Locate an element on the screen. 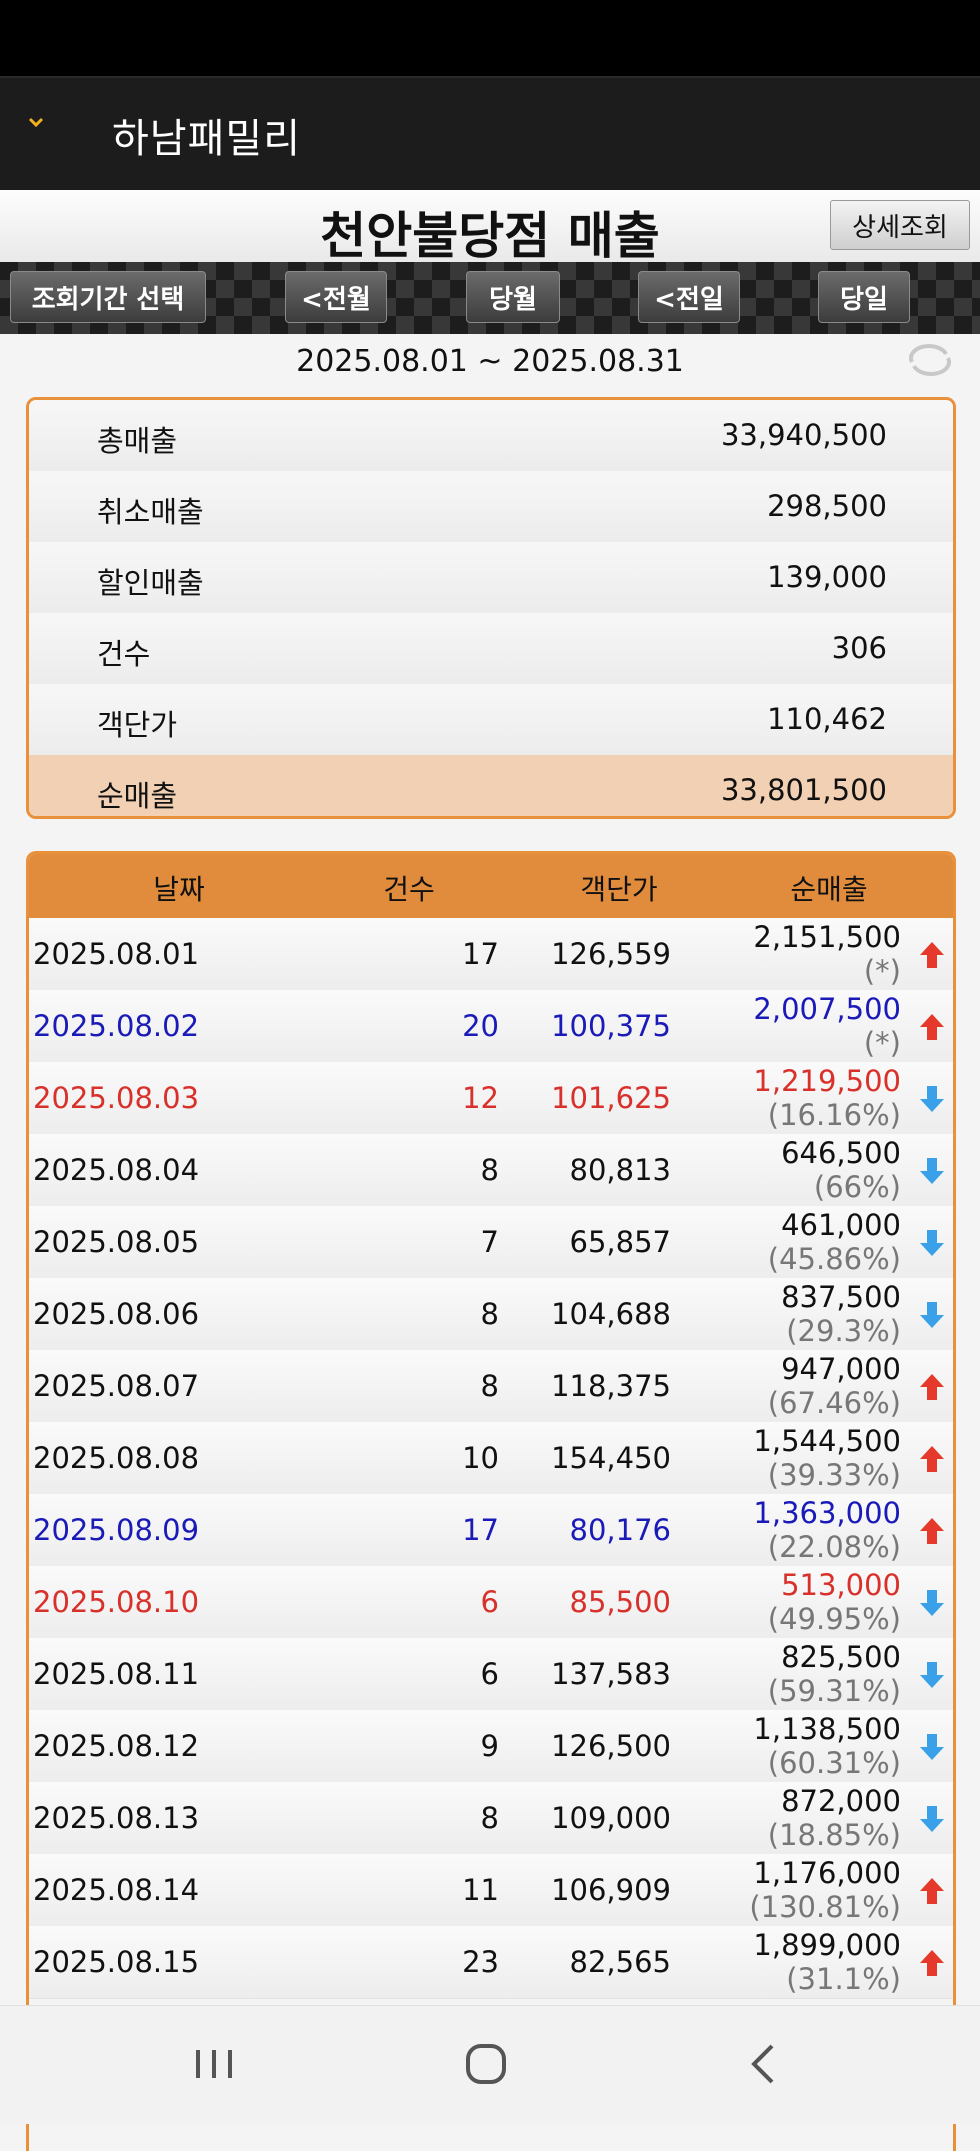 The height and width of the screenshot is (2151, 980). summary-value: 33,801,500 is located at coordinates (803, 790).